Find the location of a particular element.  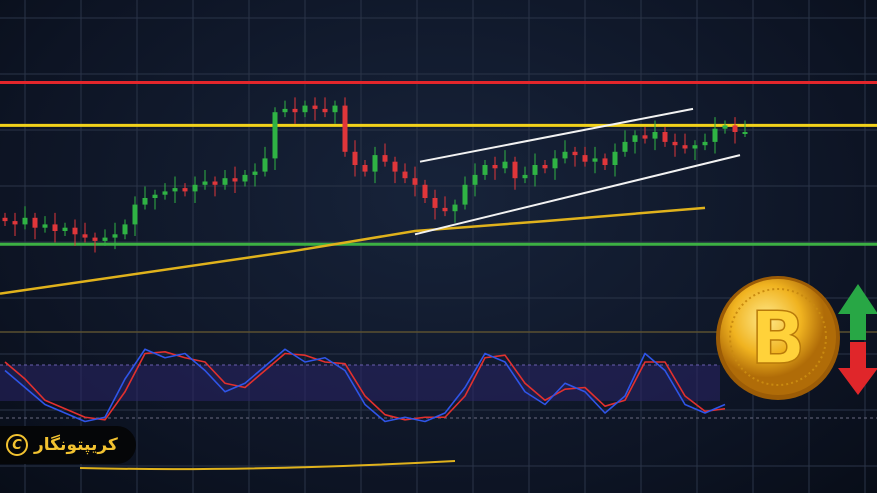

bottom-indicator-line is located at coordinates (267, 465).